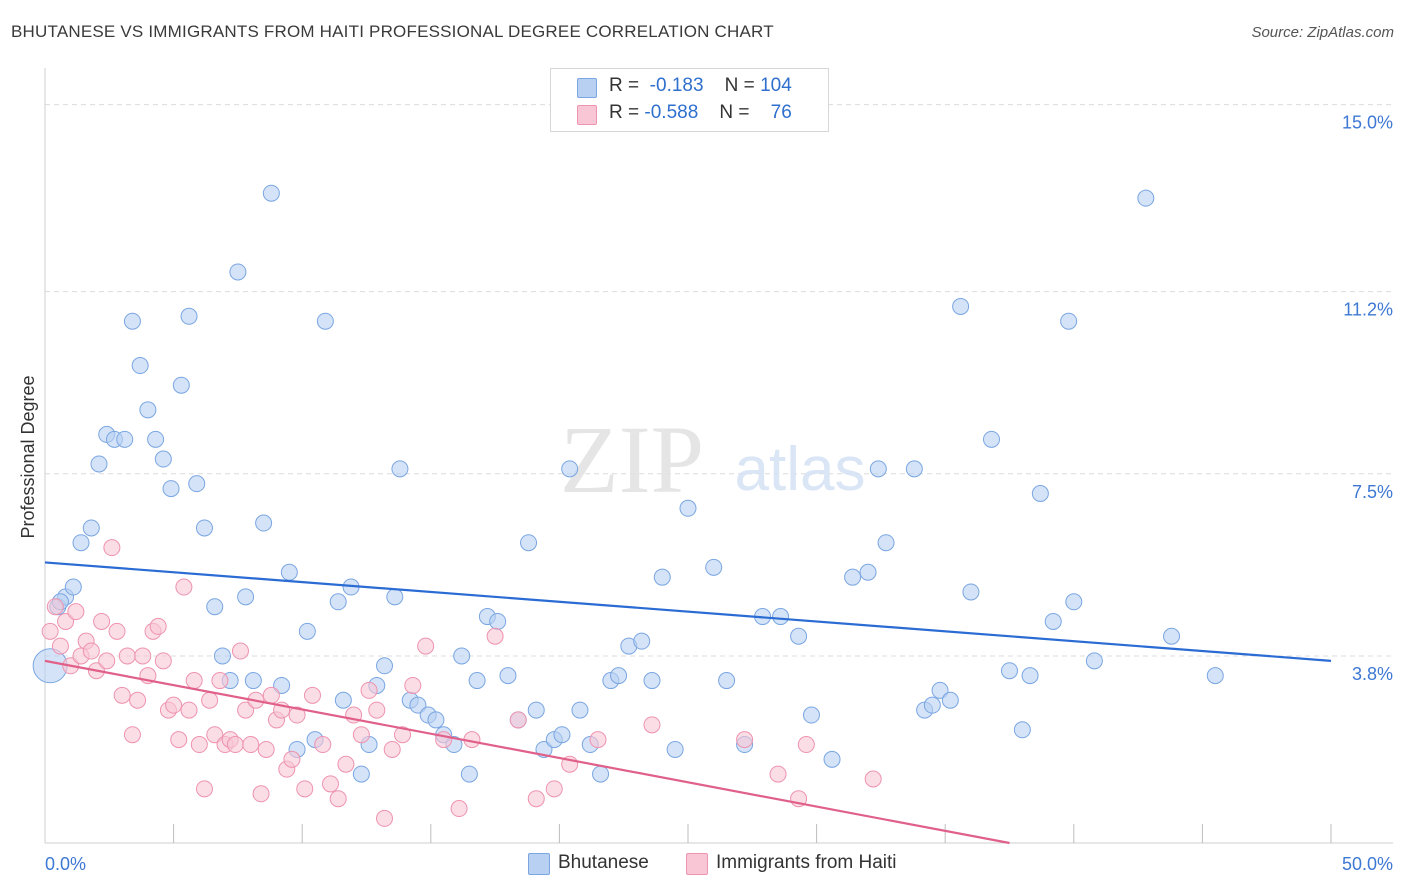  What do you see at coordinates (527, 752) in the screenshot?
I see `trend-line-haiti` at bounding box center [527, 752].